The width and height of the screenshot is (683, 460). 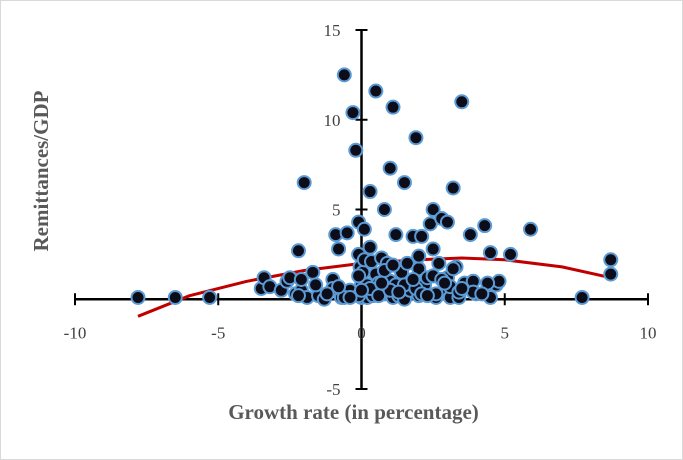 I want to click on y-tick-label: 15, so click(x=332, y=30).